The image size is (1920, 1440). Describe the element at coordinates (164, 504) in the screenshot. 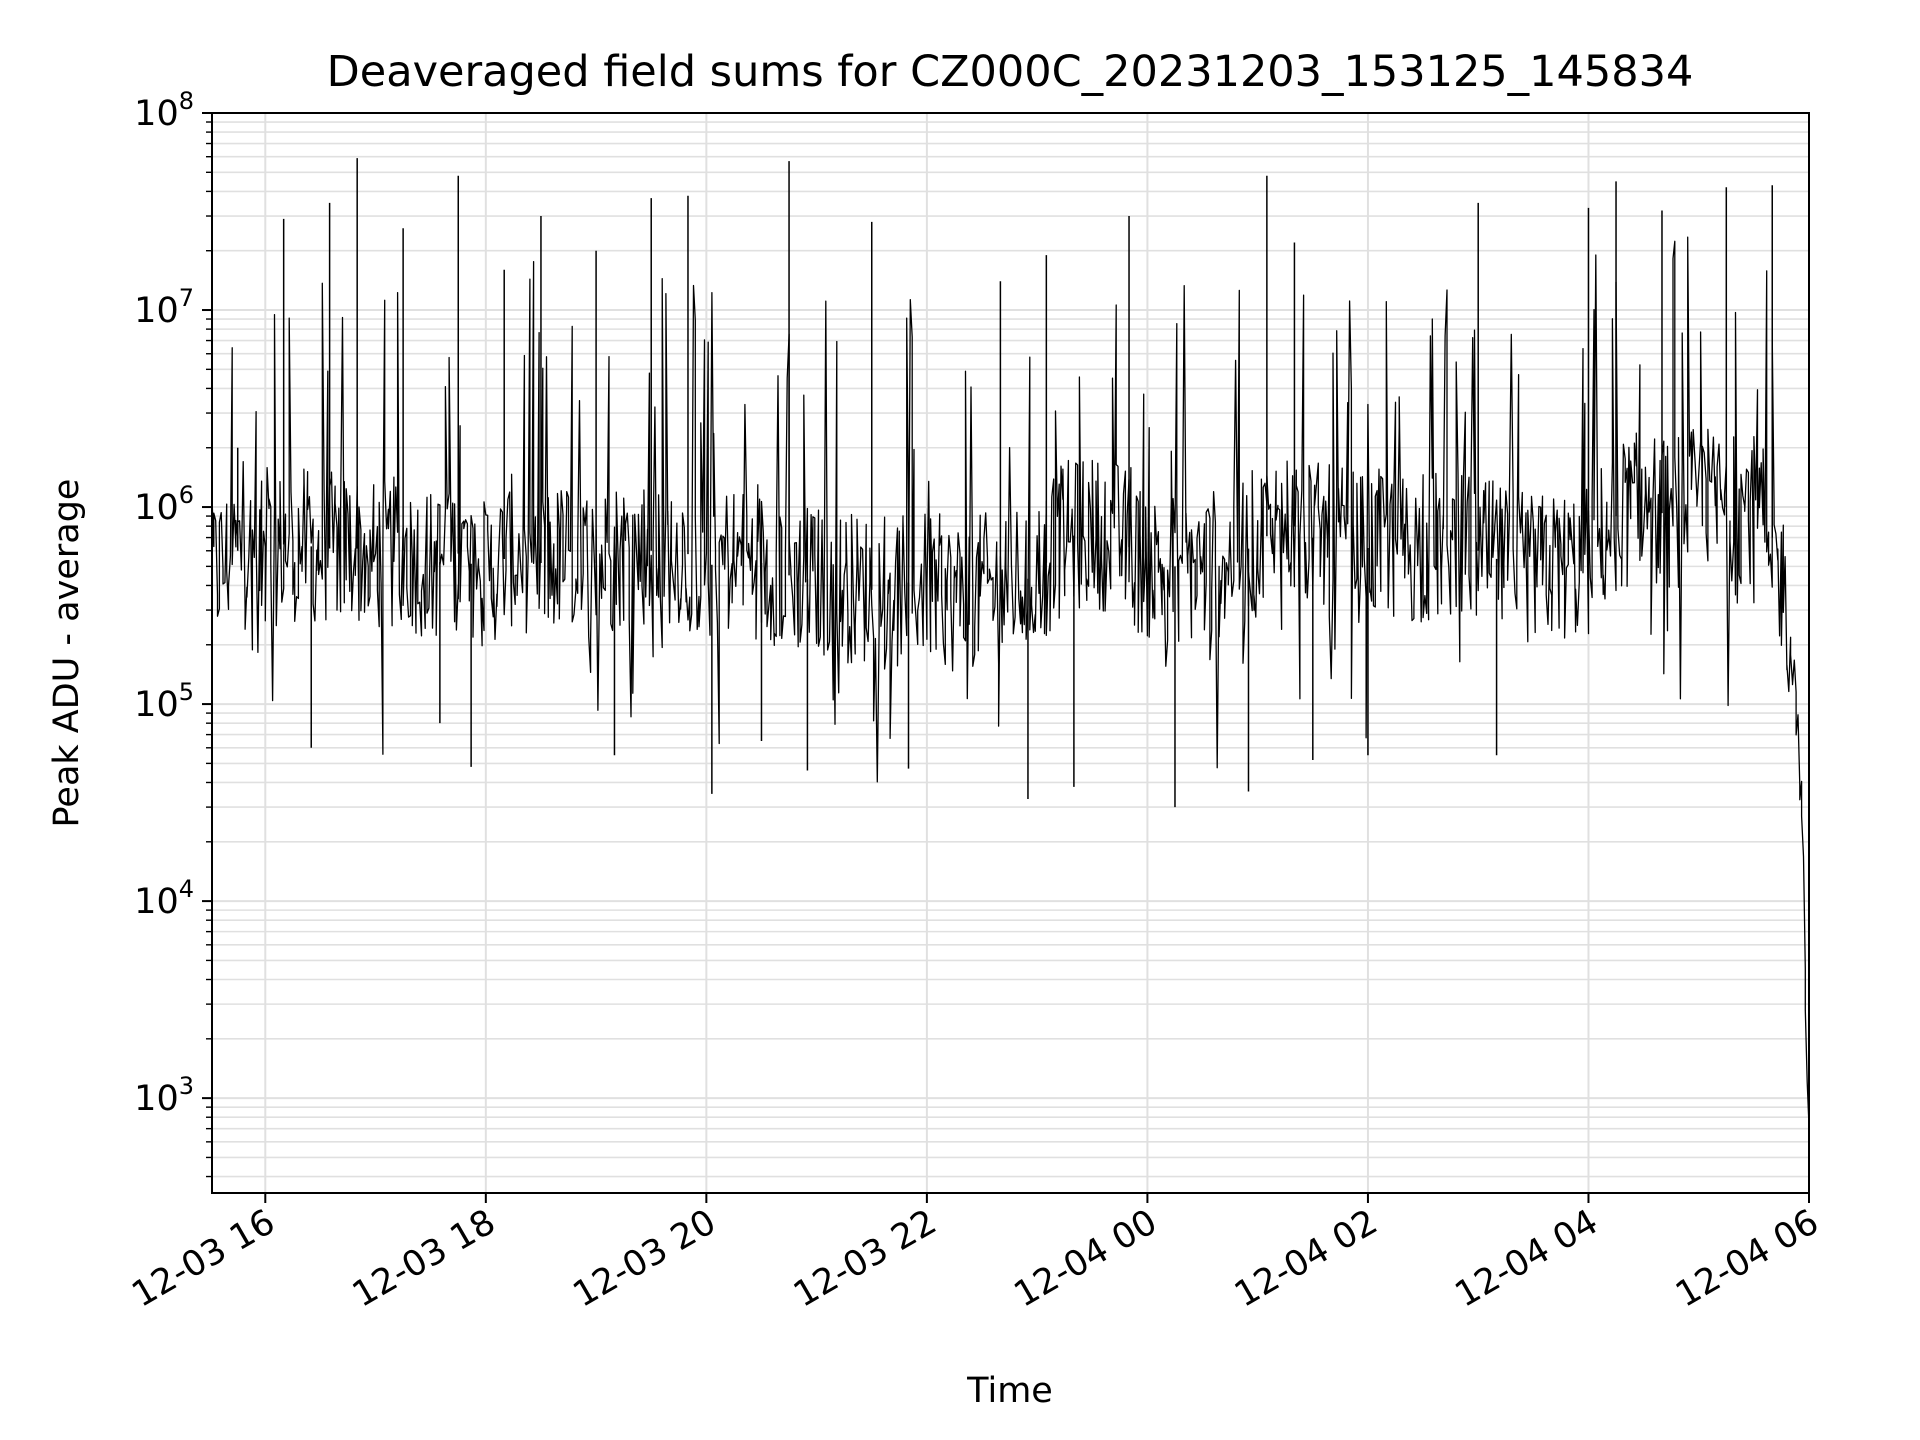

I see `y-tick-label: 10⁶` at that location.